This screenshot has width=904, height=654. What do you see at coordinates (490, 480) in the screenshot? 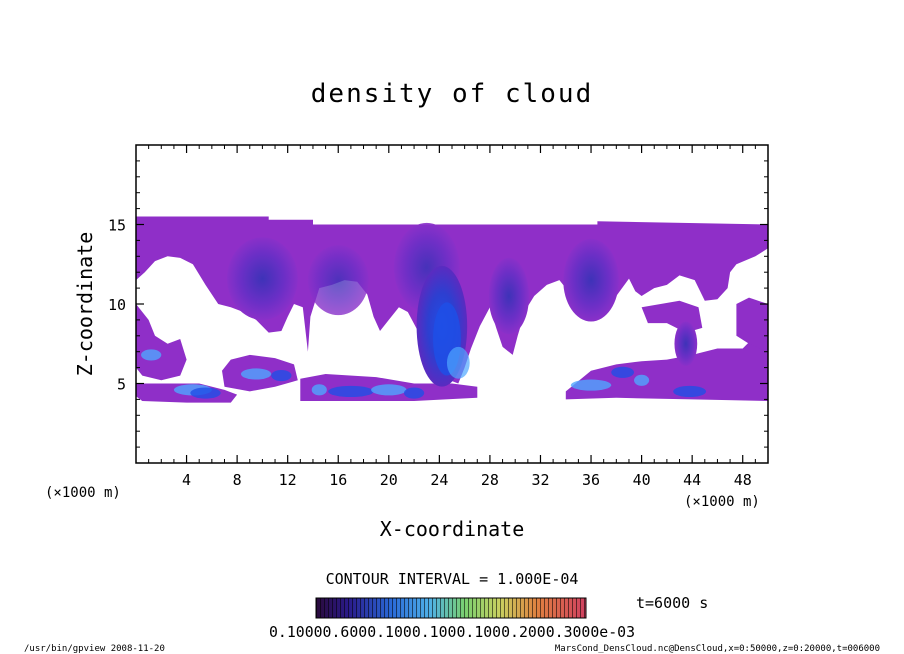
I see `x-tick-label: 28` at bounding box center [490, 480].